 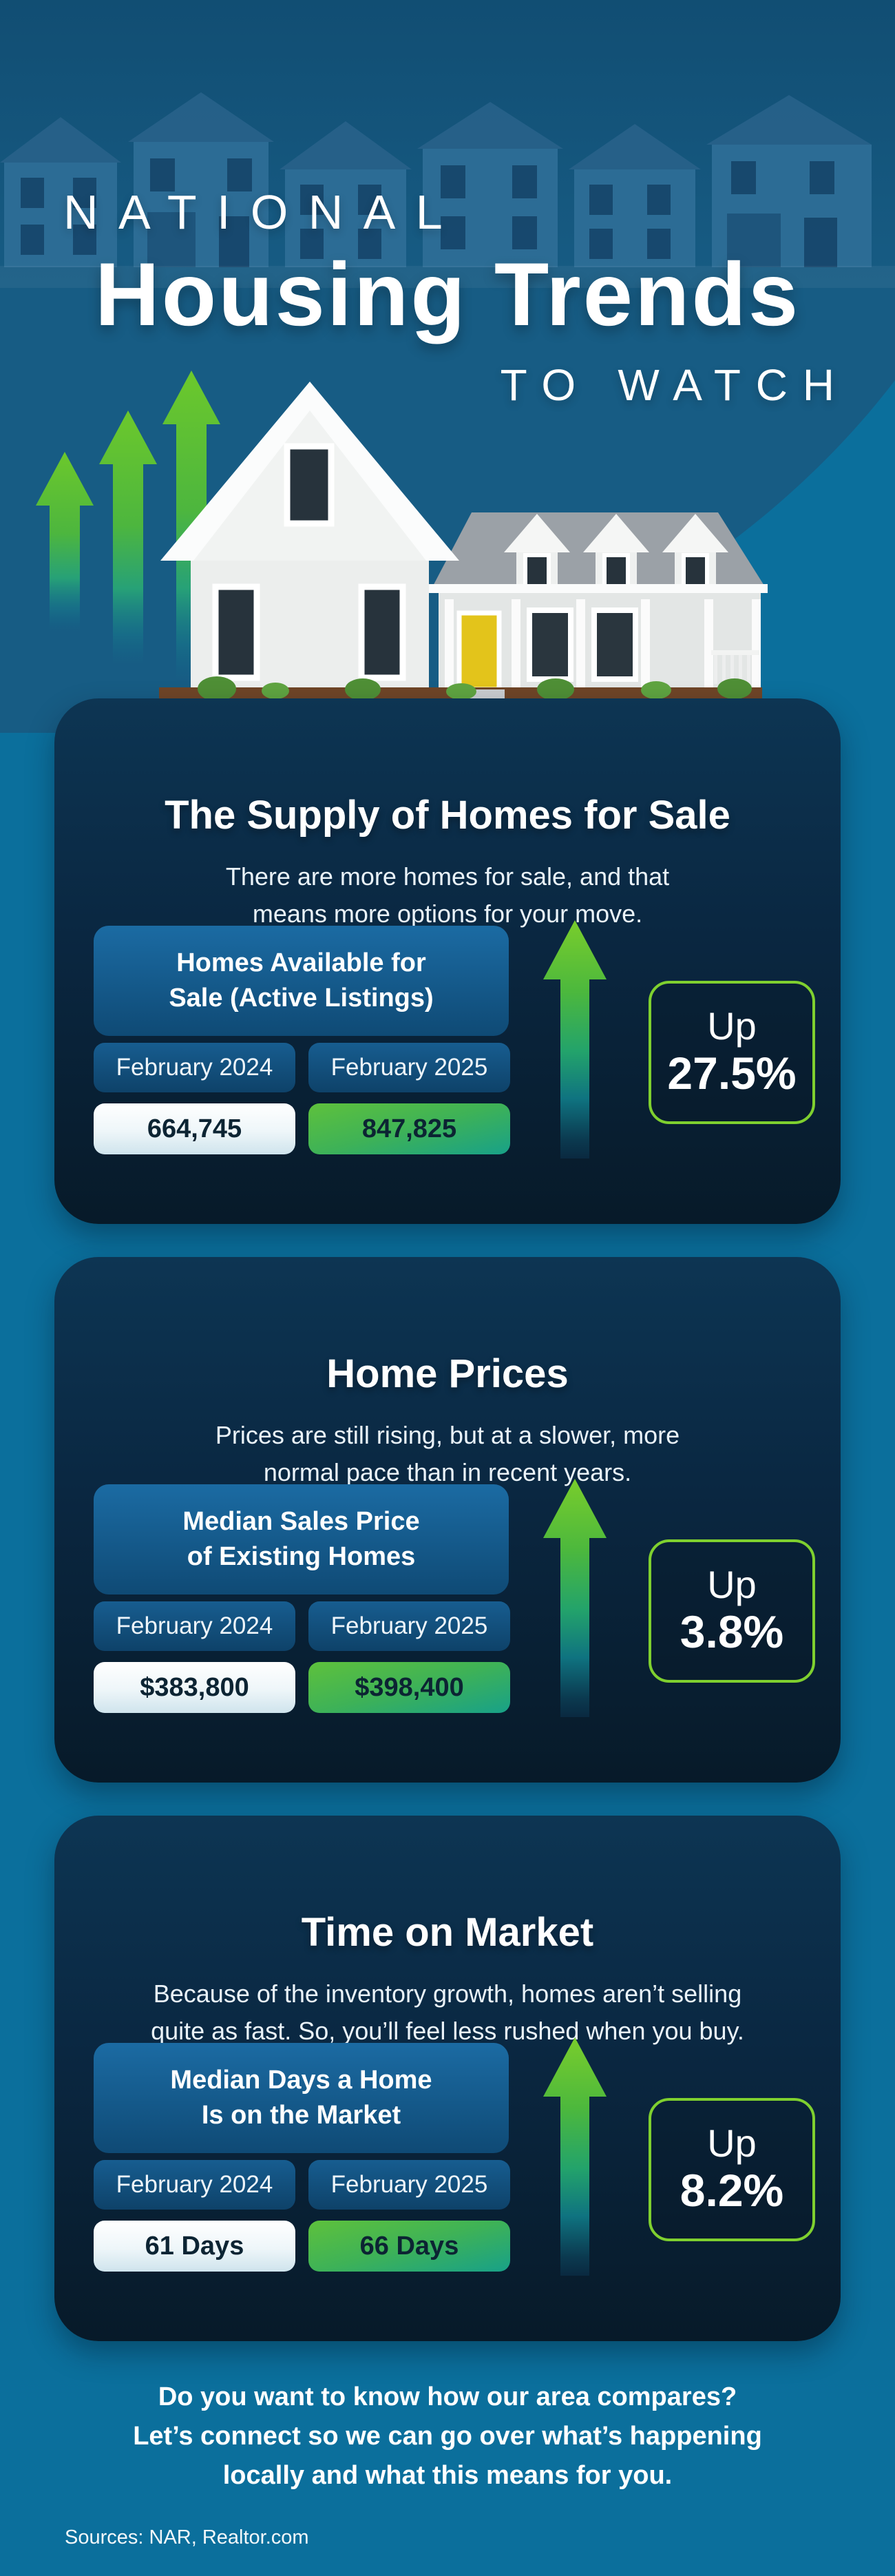 What do you see at coordinates (263, 212) in the screenshot?
I see `kicker-text: NATIONAL` at bounding box center [263, 212].